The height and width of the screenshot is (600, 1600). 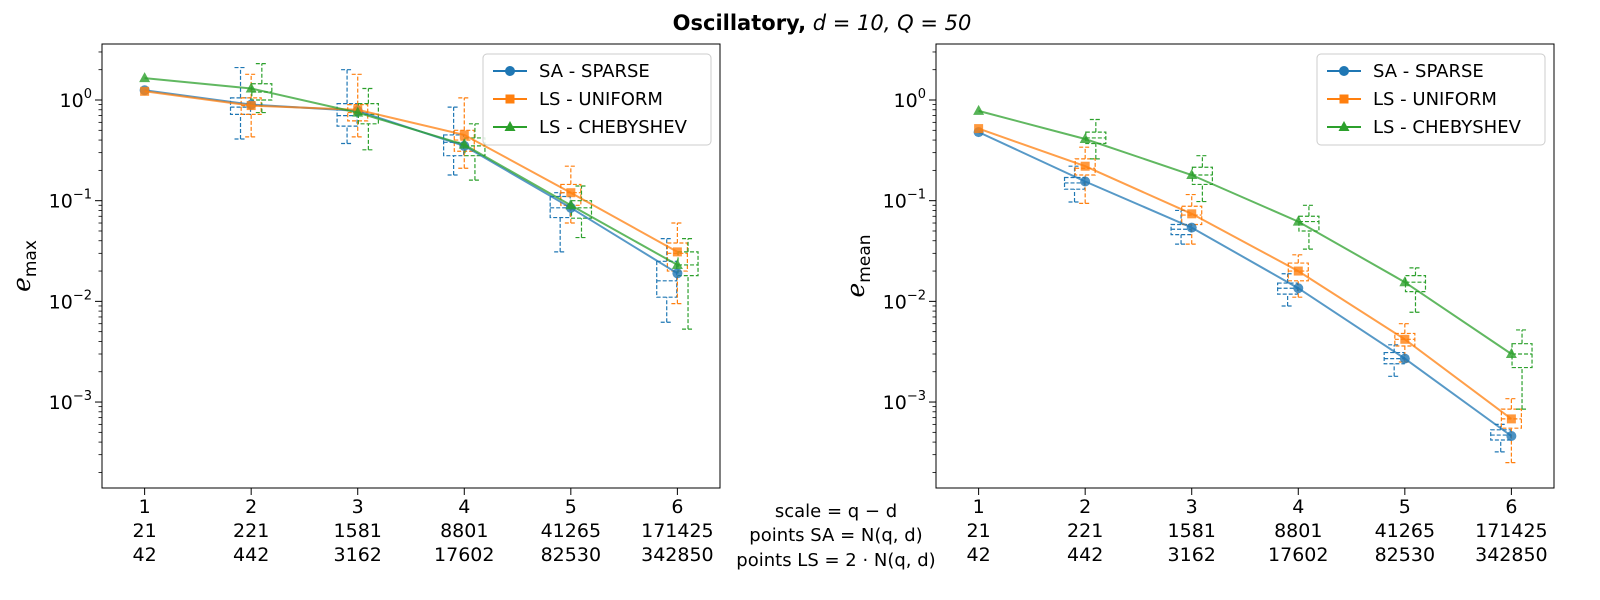 I want to click on x-tick-label: 6, so click(x=677, y=507).